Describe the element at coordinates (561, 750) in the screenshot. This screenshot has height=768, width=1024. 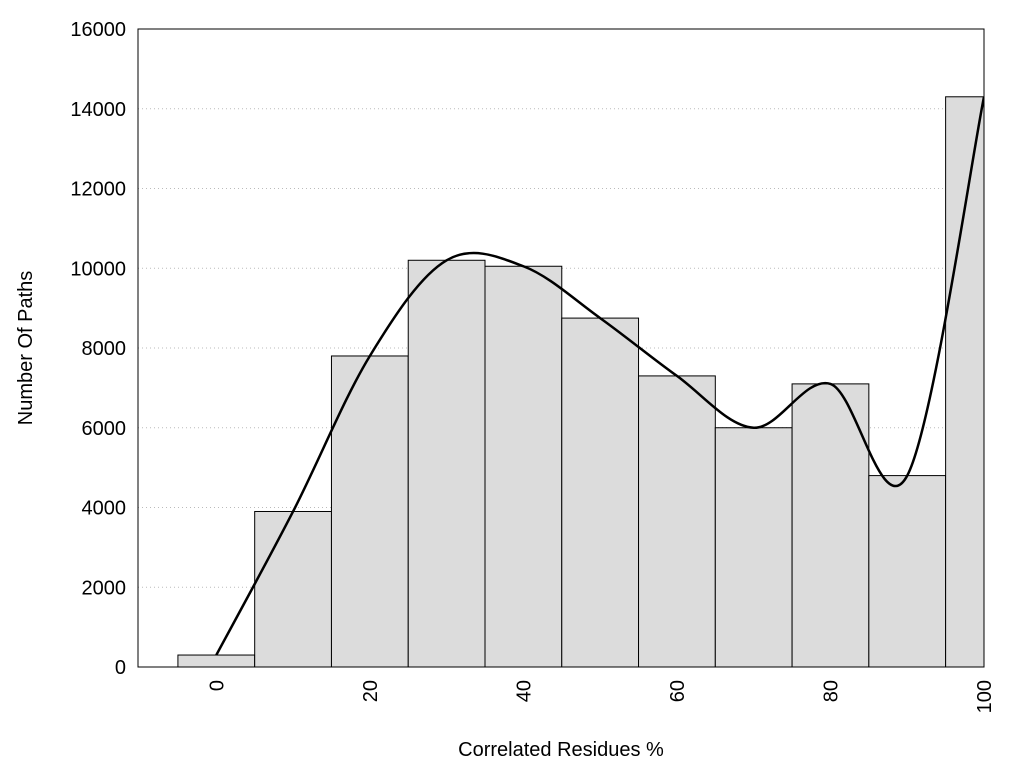
I see `x-axis-label: Correlated Residues %` at that location.